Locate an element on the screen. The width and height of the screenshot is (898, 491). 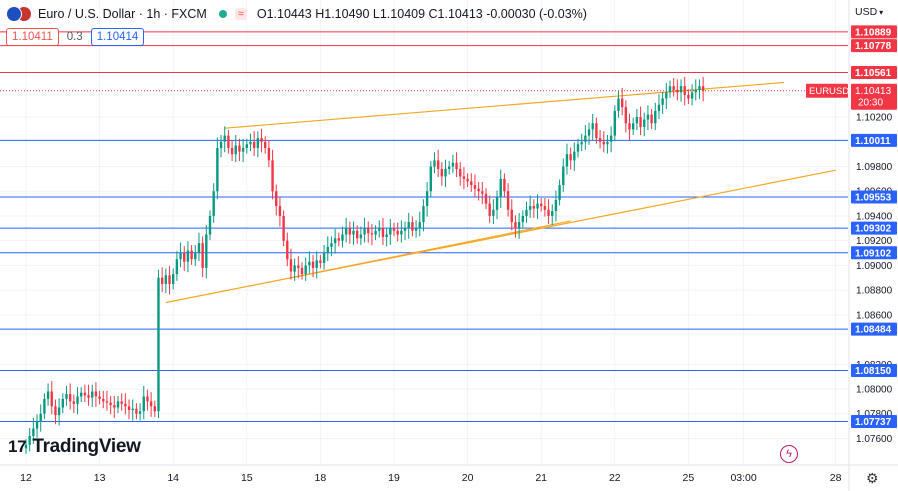
currency-selector: USD ▾ is located at coordinates (869, 12).